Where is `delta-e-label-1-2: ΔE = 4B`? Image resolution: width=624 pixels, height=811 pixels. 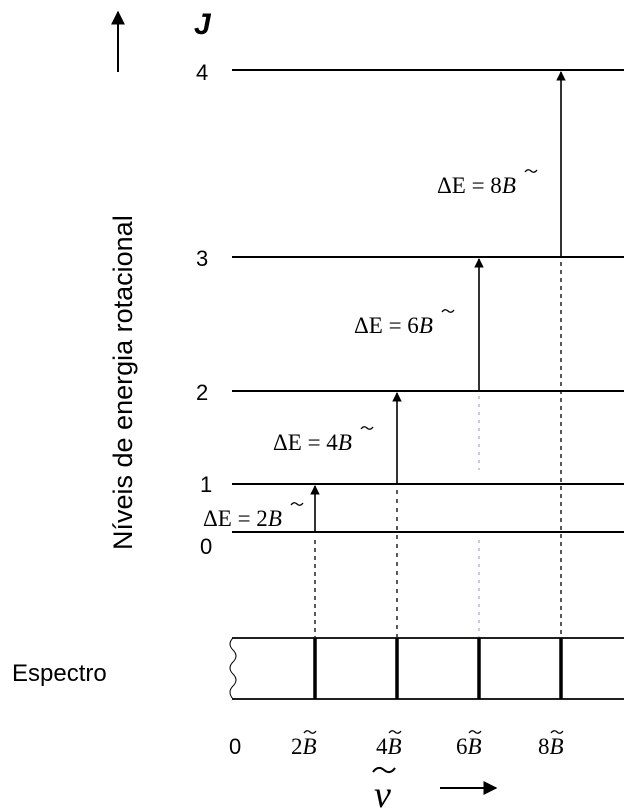 delta-e-label-1-2: ΔE = 4B is located at coordinates (312, 442).